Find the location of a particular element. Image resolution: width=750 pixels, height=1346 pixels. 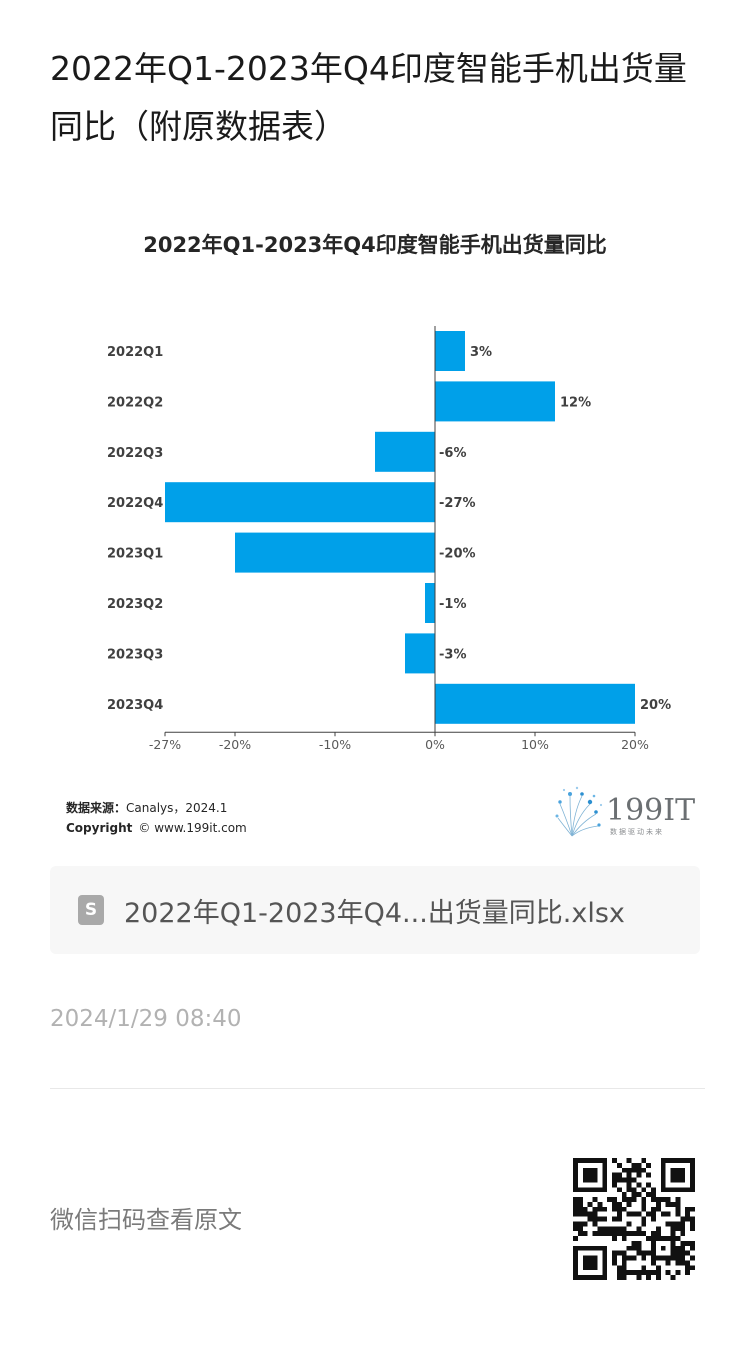

x-tick-label: 10% is located at coordinates (535, 744).